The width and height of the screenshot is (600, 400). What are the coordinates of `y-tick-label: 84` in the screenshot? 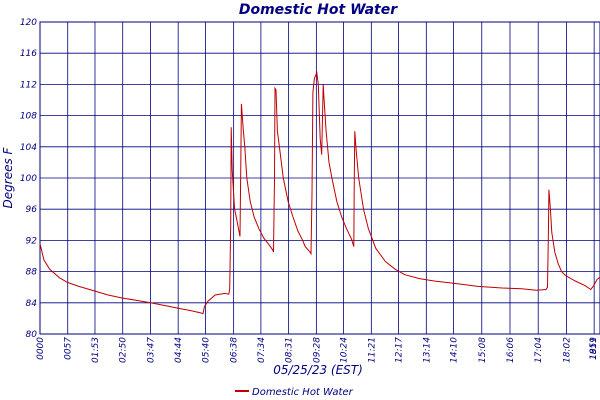 It's located at (32, 304).